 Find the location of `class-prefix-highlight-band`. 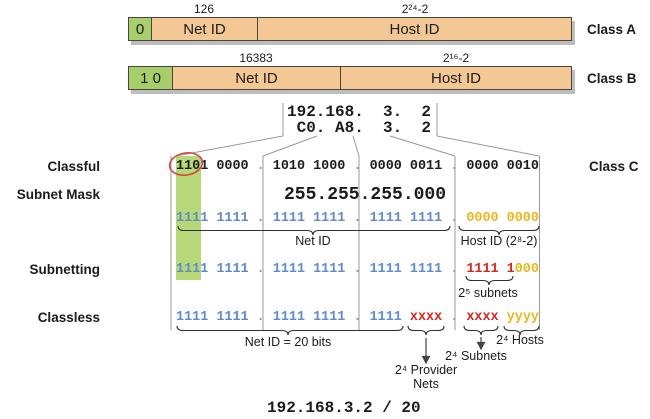

class-prefix-highlight-band is located at coordinates (188, 218).